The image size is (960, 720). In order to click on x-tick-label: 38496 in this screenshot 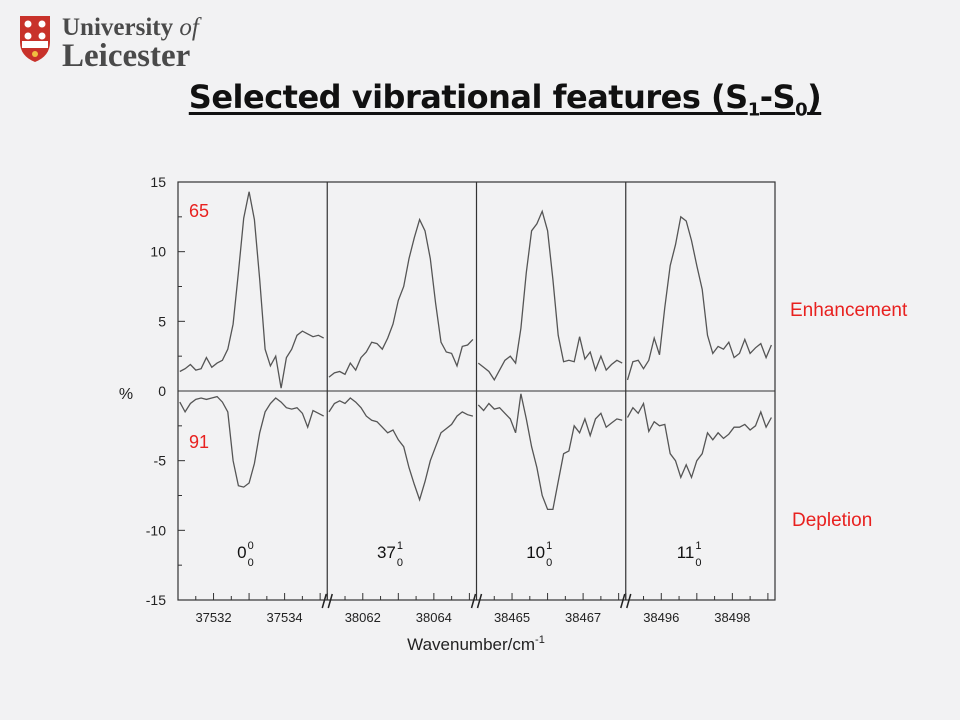, I will do `click(661, 617)`.